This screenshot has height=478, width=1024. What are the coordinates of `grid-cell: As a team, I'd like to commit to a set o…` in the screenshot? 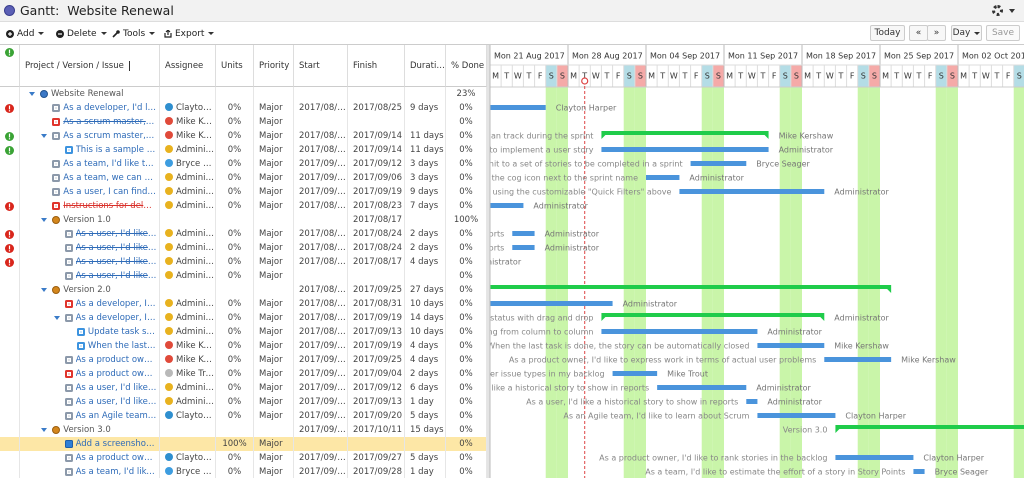 It's located at (90, 164).